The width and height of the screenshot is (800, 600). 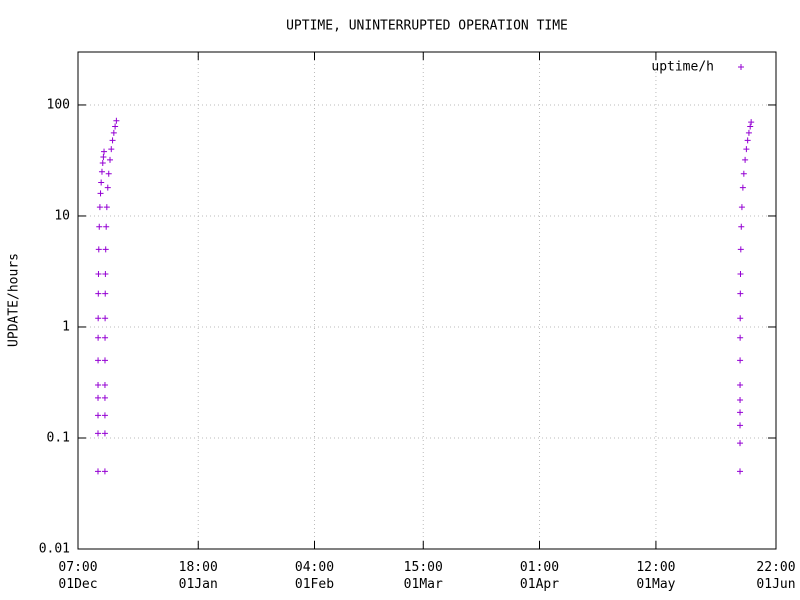 What do you see at coordinates (58, 437) in the screenshot?
I see `y-tick-label: 0.1` at bounding box center [58, 437].